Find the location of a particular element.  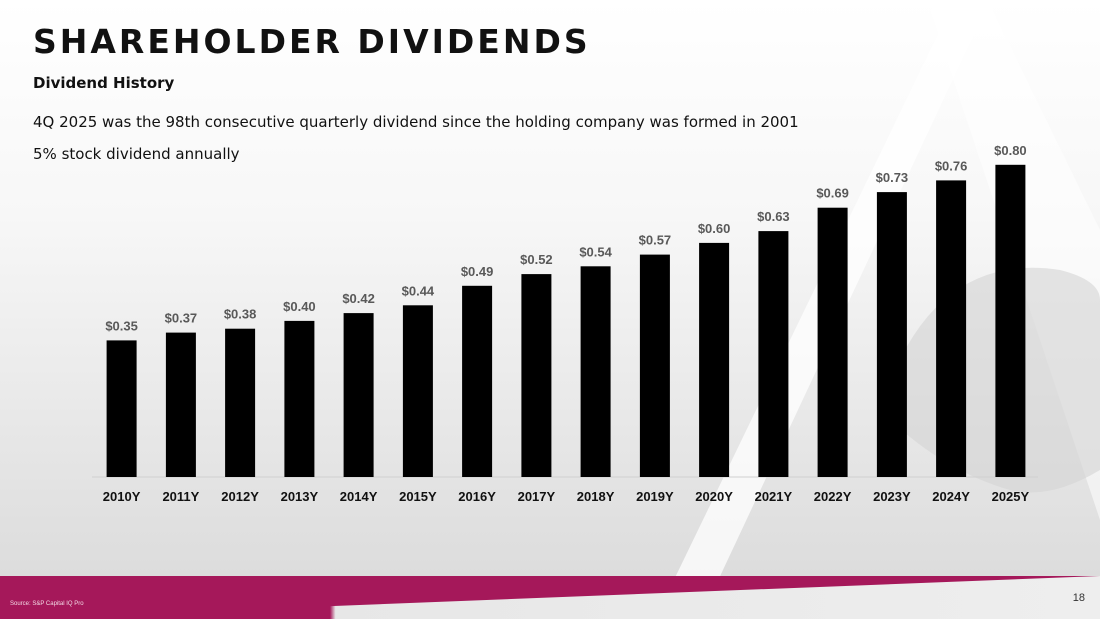

bar-2021Y is located at coordinates (773, 354).